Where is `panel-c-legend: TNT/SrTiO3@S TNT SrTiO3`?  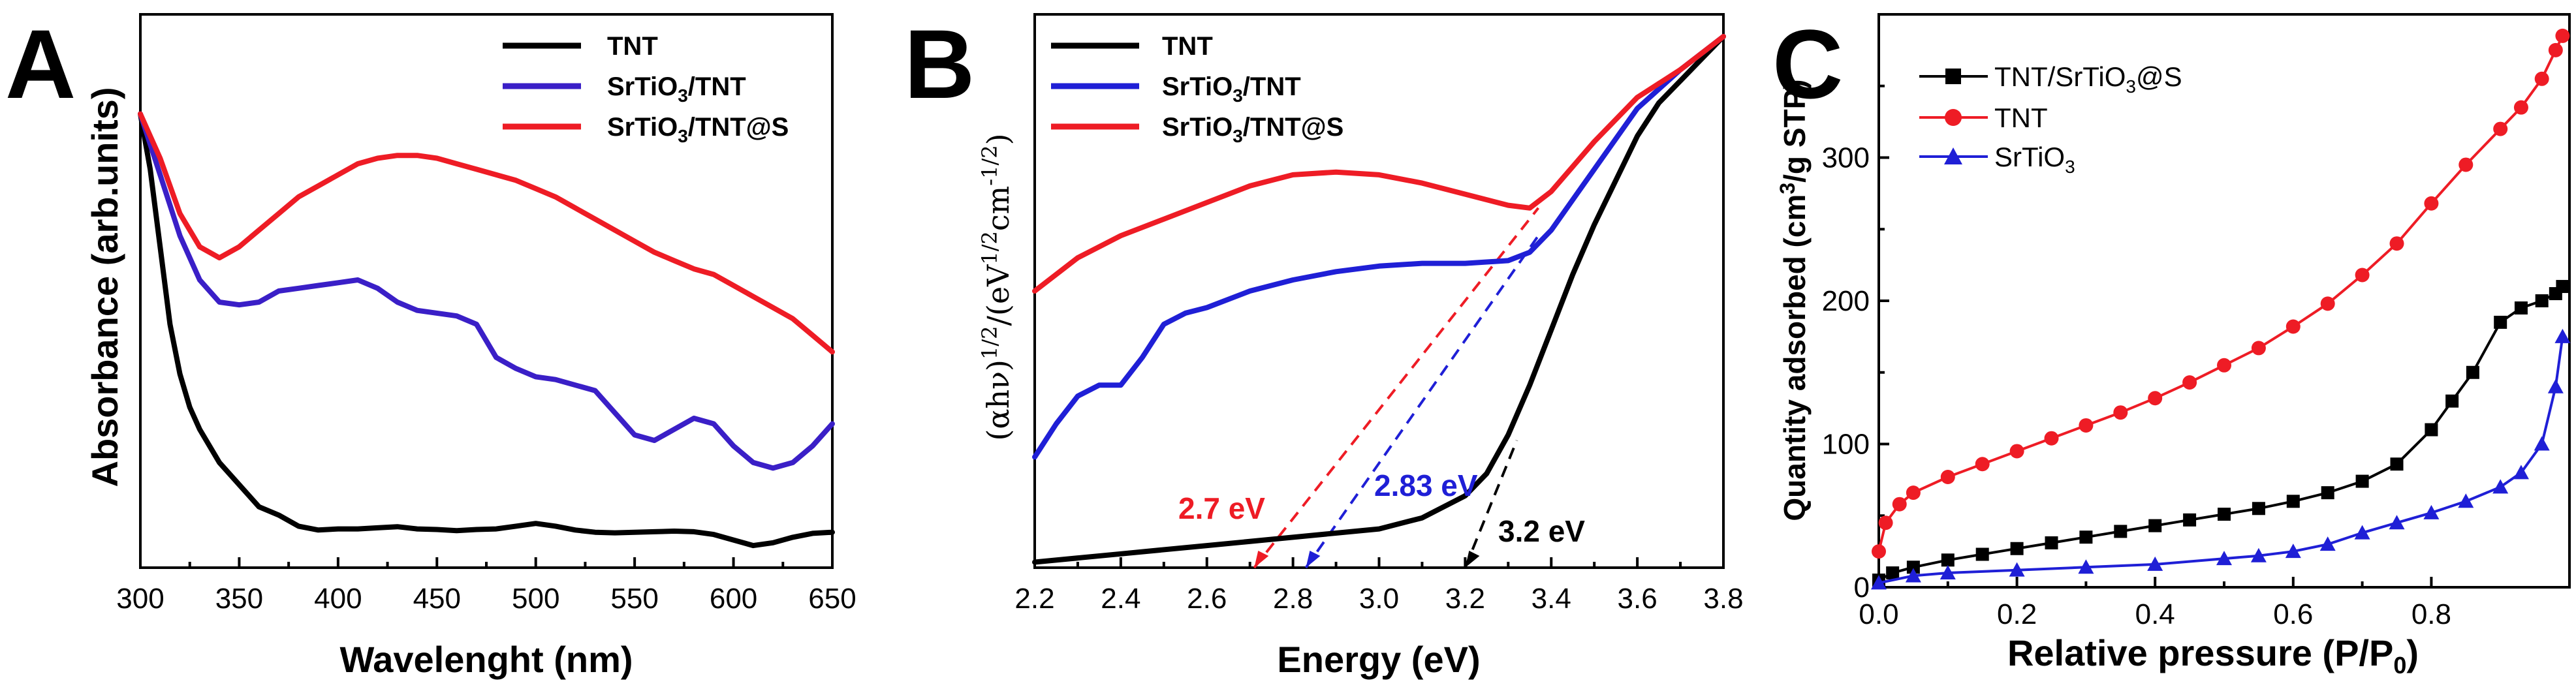
panel-c-legend: TNT/SrTiO3@S TNT SrTiO3 is located at coordinates (2050, 119).